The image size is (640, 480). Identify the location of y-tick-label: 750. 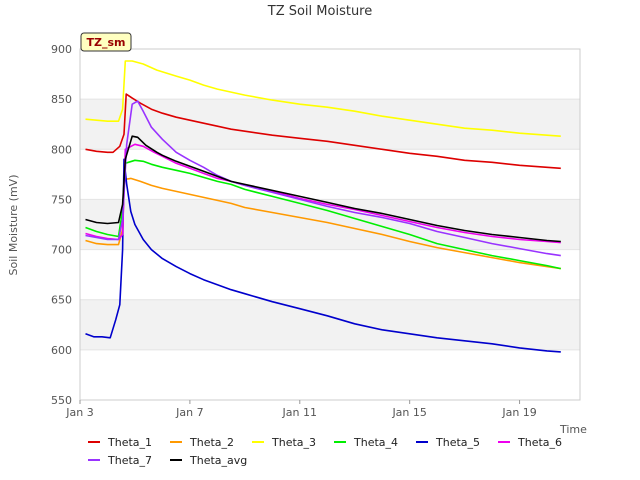
(61, 199).